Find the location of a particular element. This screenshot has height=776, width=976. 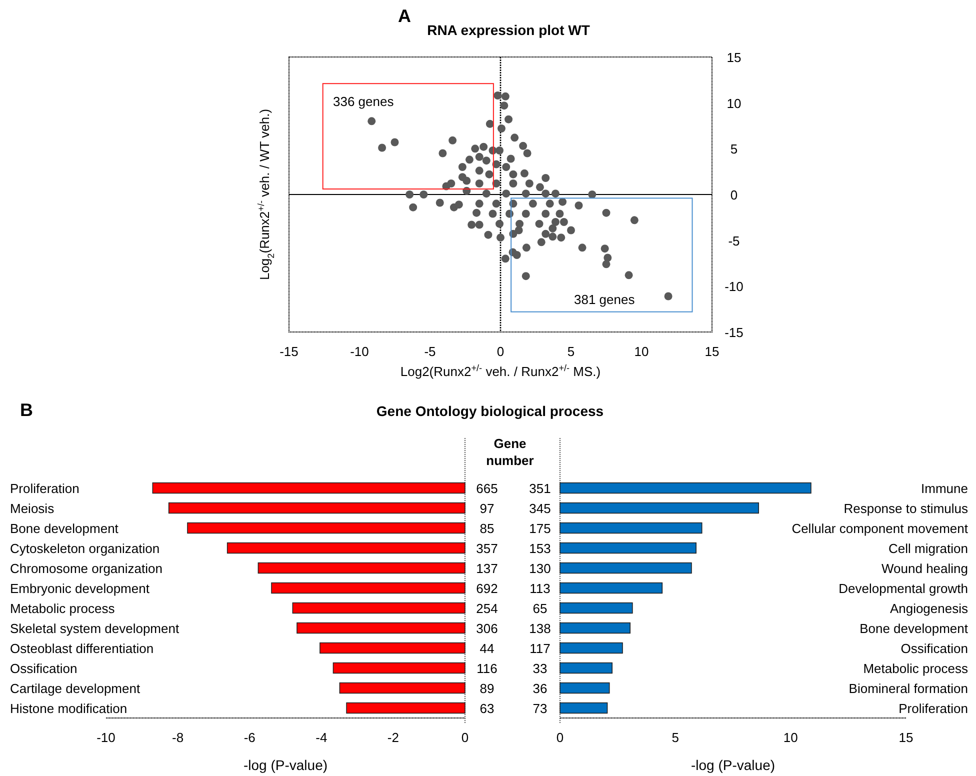

x-tick-label: -2 is located at coordinates (393, 737).